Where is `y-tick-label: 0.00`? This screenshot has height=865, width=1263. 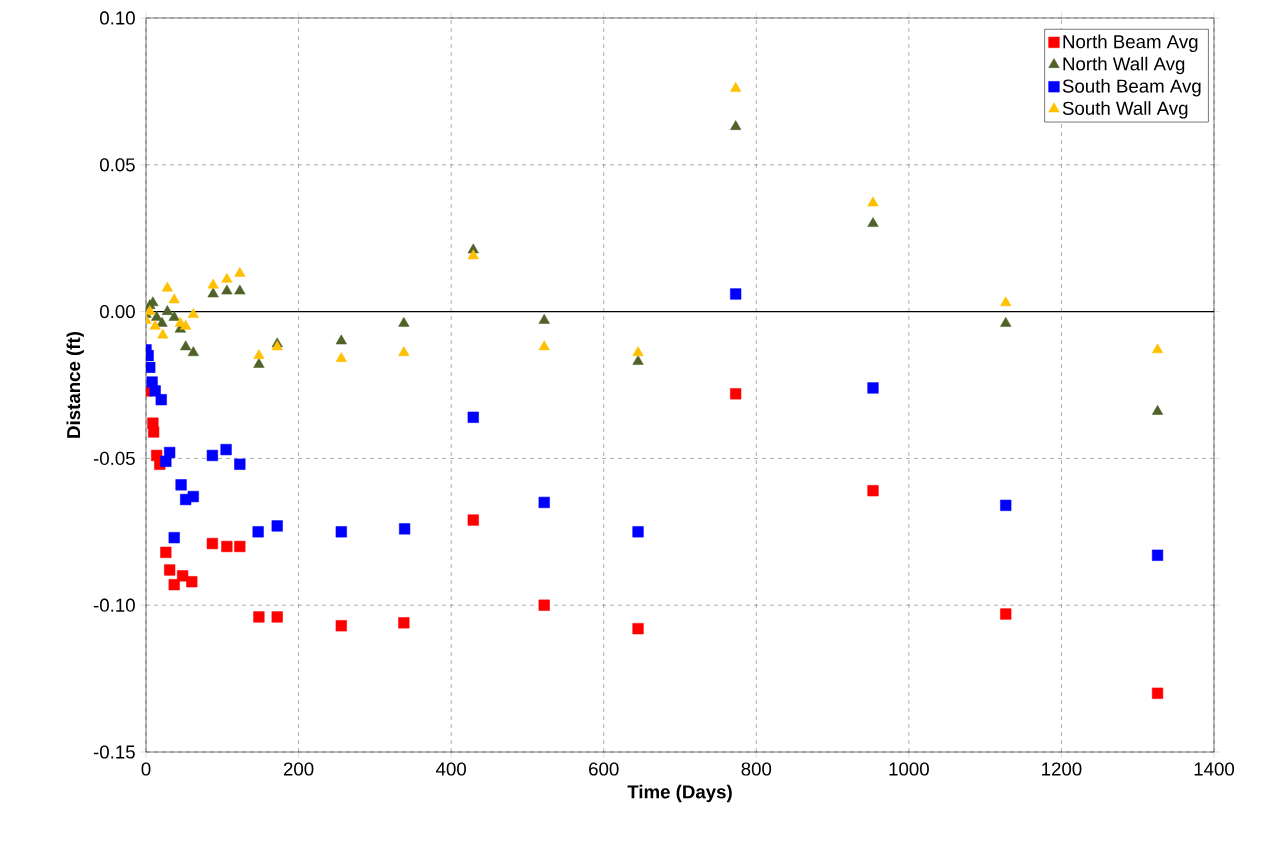
y-tick-label: 0.00 is located at coordinates (117, 311).